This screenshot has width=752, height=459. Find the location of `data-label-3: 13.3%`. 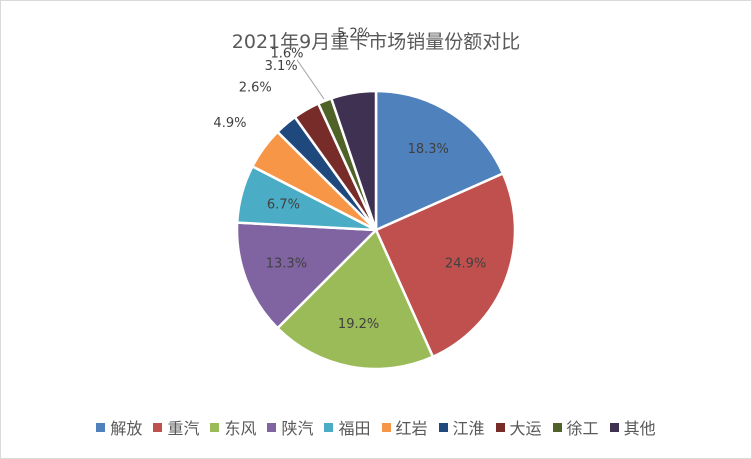

data-label-3: 13.3% is located at coordinates (286, 264).